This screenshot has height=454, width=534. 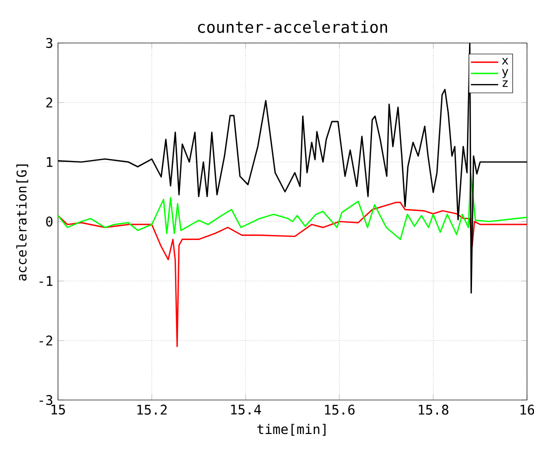 What do you see at coordinates (46, 281) in the screenshot?
I see `y-tick-label: -1` at bounding box center [46, 281].